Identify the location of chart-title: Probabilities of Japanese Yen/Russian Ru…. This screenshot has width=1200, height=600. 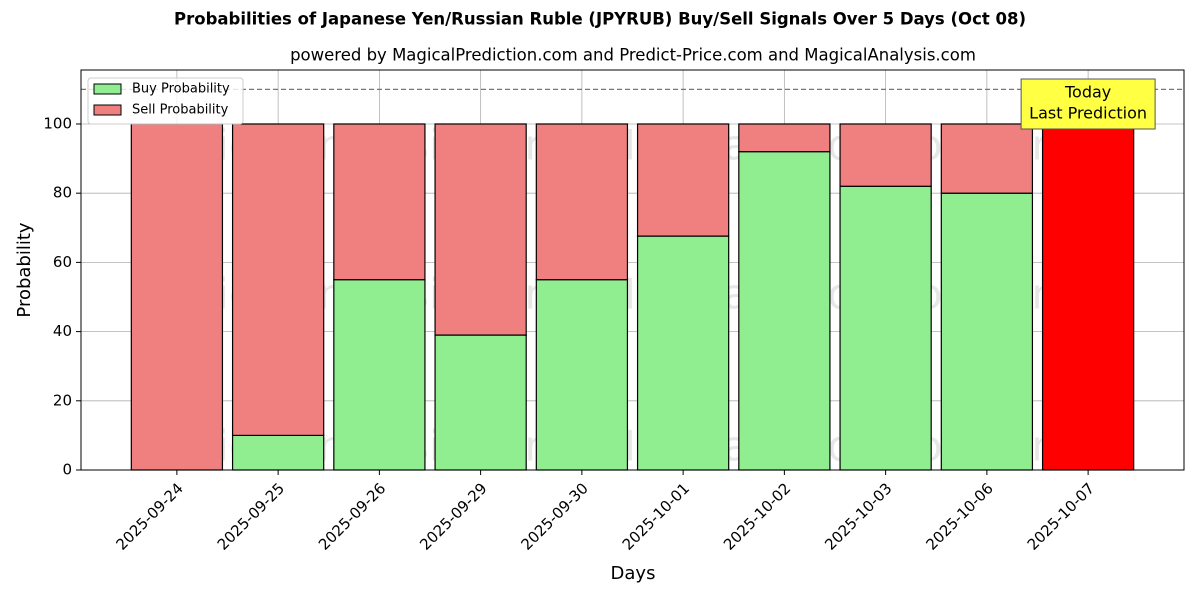
(600, 19).